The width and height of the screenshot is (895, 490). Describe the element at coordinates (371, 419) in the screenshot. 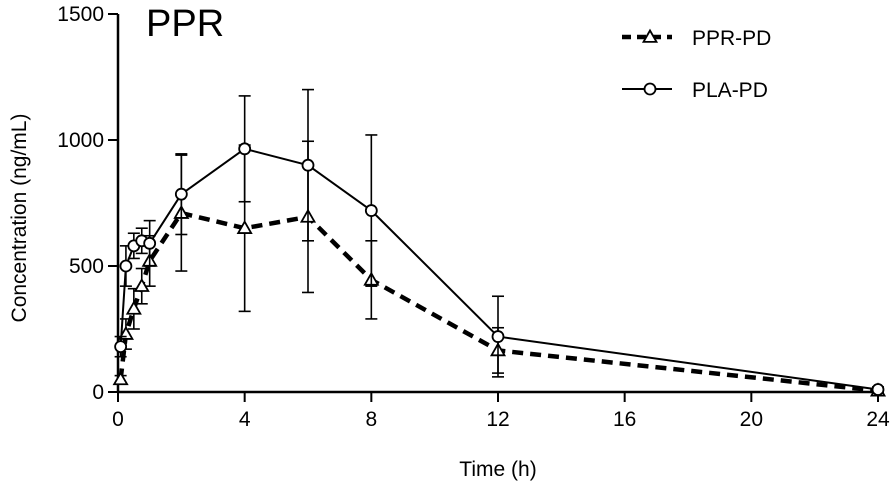

I see `x-tick-label: 8` at that location.